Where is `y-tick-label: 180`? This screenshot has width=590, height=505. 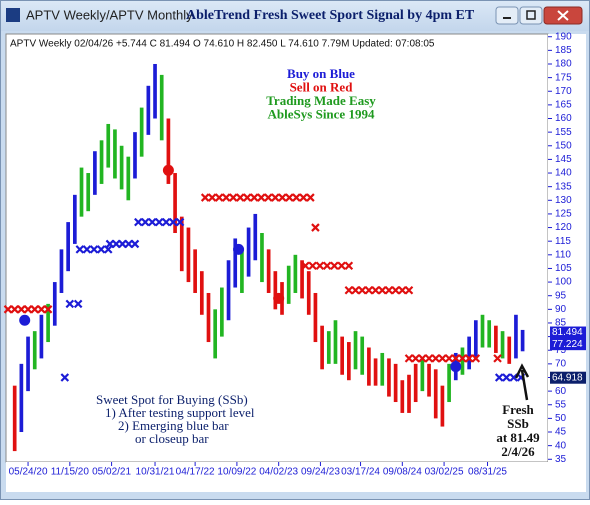
y-tick-label: 180 is located at coordinates (563, 64).